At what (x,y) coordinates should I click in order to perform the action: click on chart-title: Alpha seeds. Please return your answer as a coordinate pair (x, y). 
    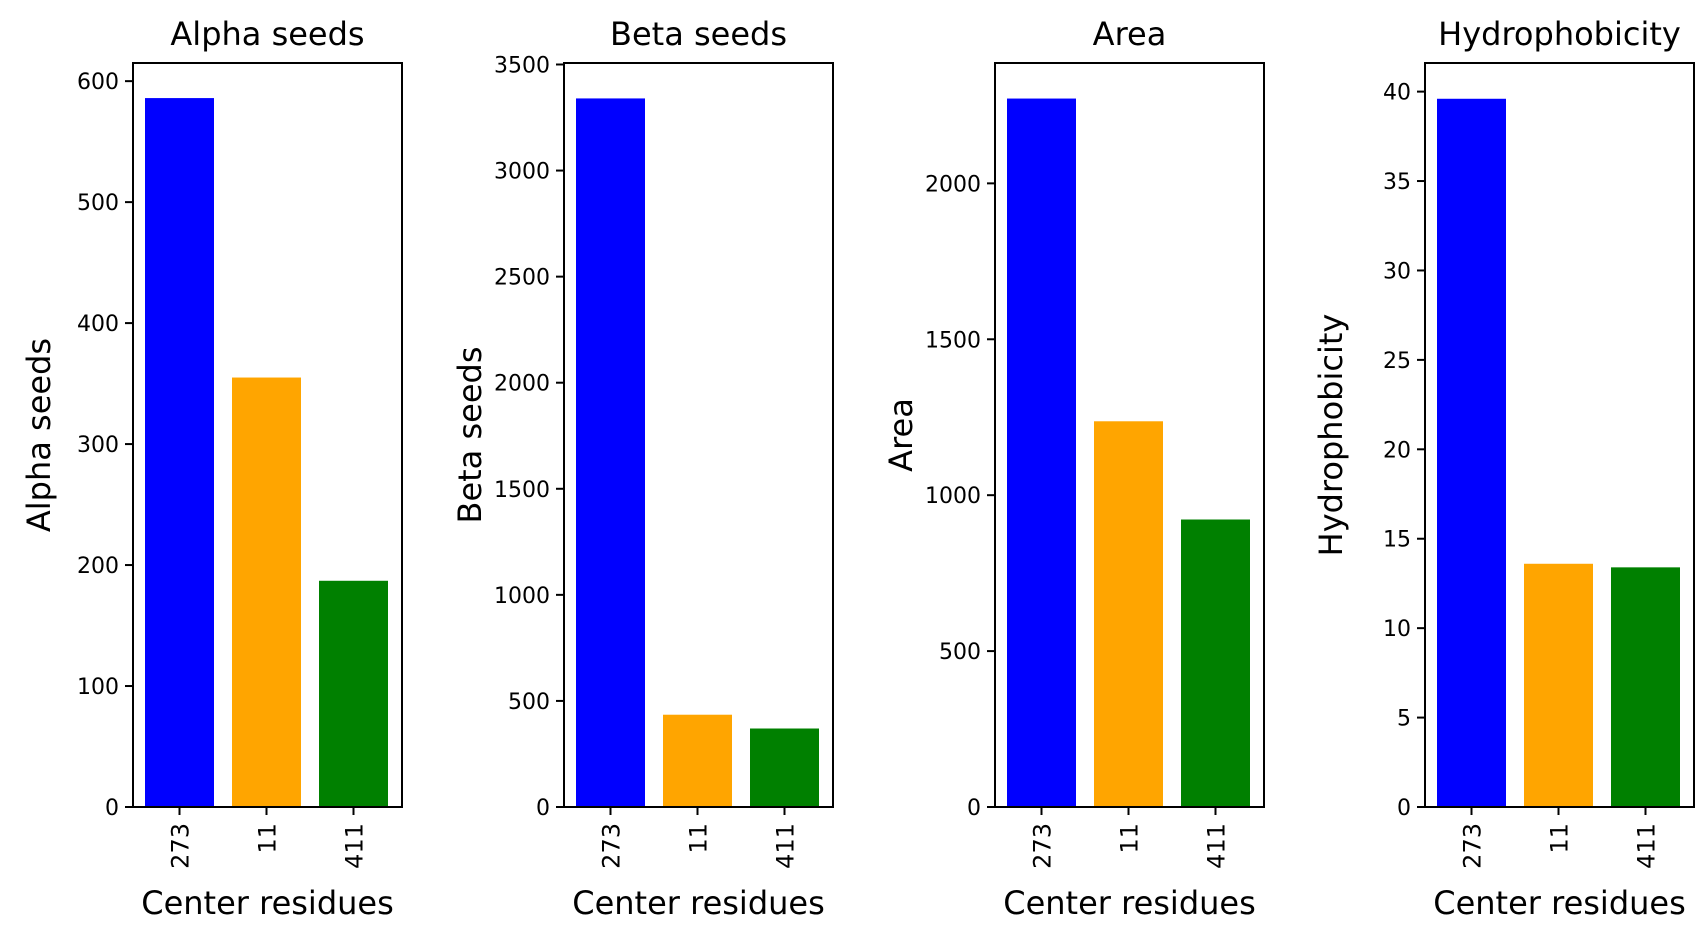
    Looking at the image, I should click on (267, 34).